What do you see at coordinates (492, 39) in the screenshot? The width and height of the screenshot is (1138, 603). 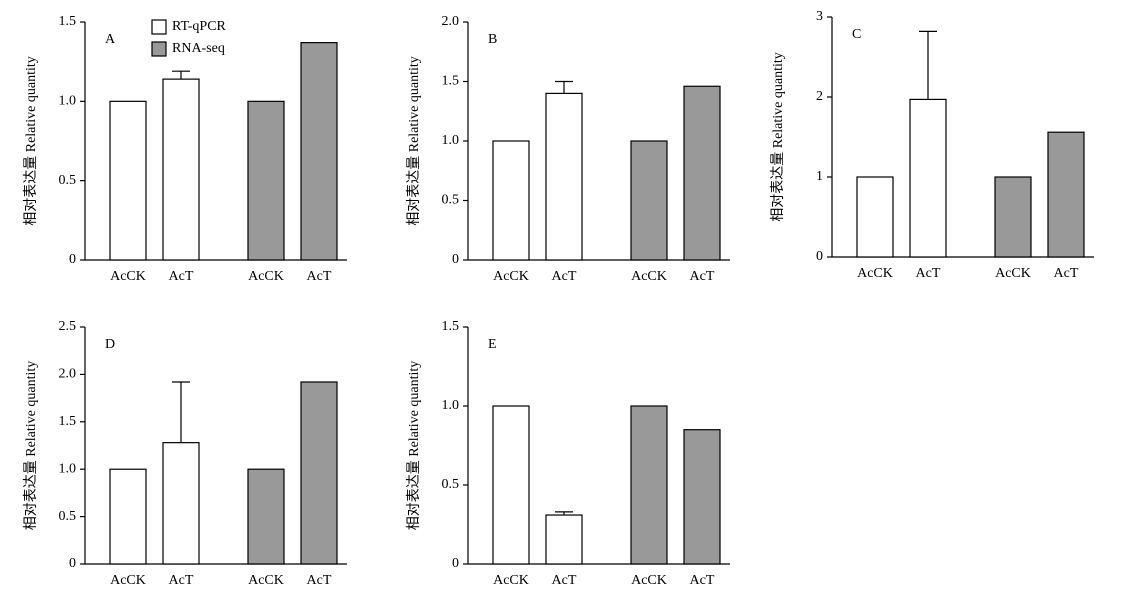 I see `panel-label: B` at bounding box center [492, 39].